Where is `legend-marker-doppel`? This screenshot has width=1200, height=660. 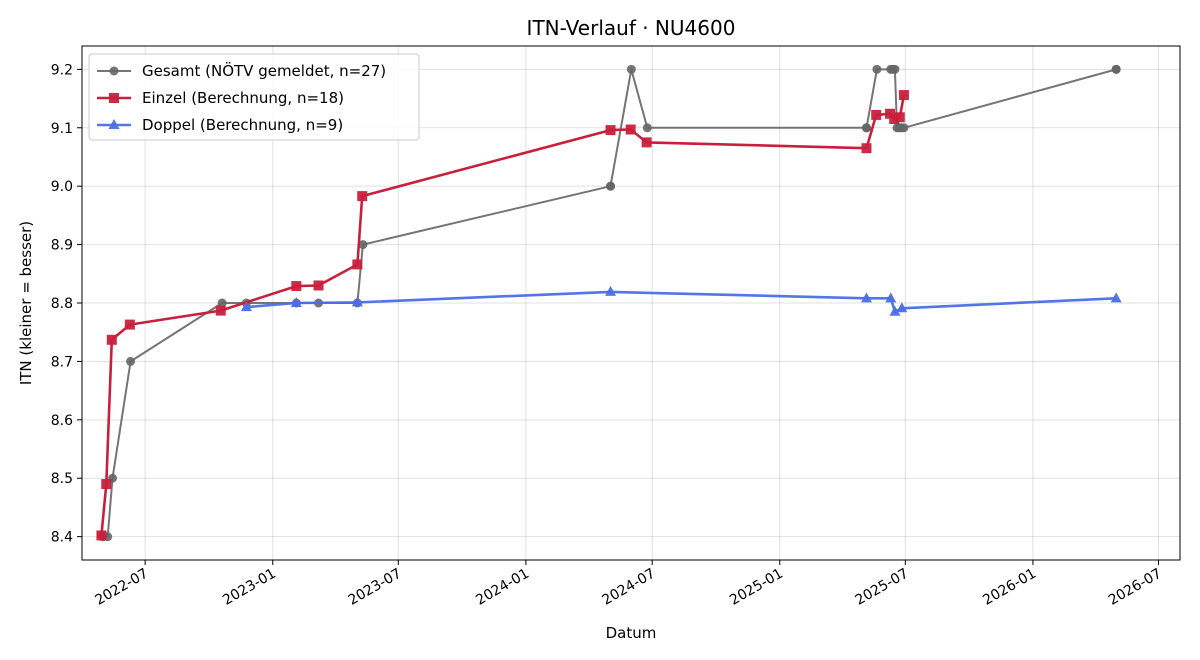 legend-marker-doppel is located at coordinates (114, 124).